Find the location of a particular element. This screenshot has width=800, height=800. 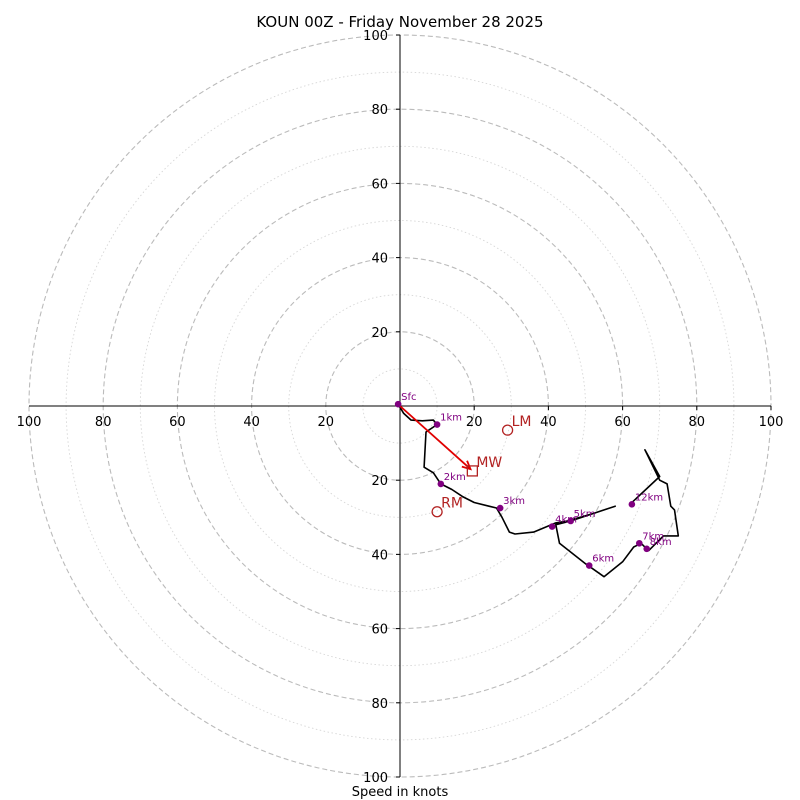

x-axis-label: Speed in knots is located at coordinates (400, 792).